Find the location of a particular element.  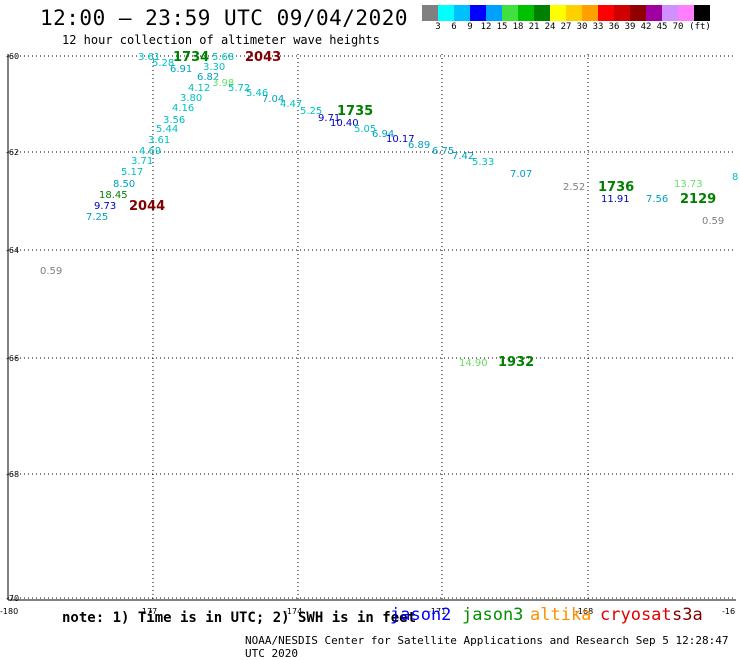

legend-label: 70 is located at coordinates (678, 27).